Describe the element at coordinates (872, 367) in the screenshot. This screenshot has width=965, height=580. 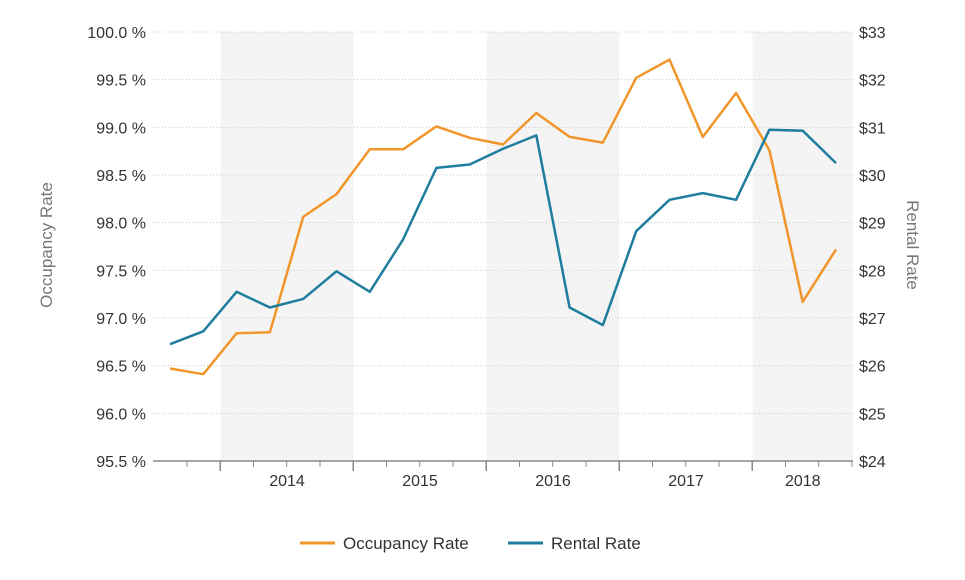
I see `y-right-tick-label: $26` at that location.